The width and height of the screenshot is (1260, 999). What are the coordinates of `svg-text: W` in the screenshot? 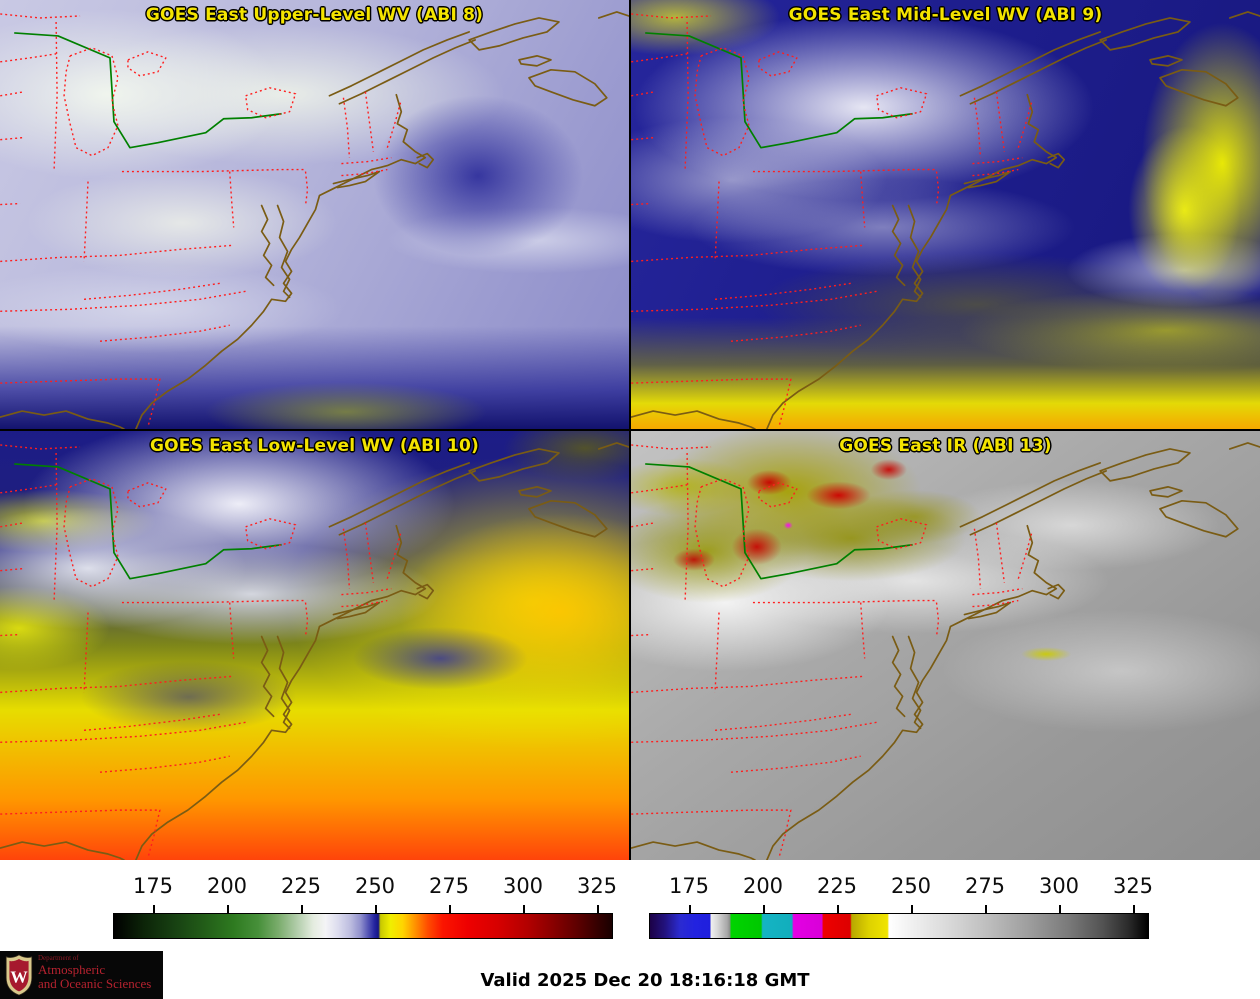 It's located at (19, 976).